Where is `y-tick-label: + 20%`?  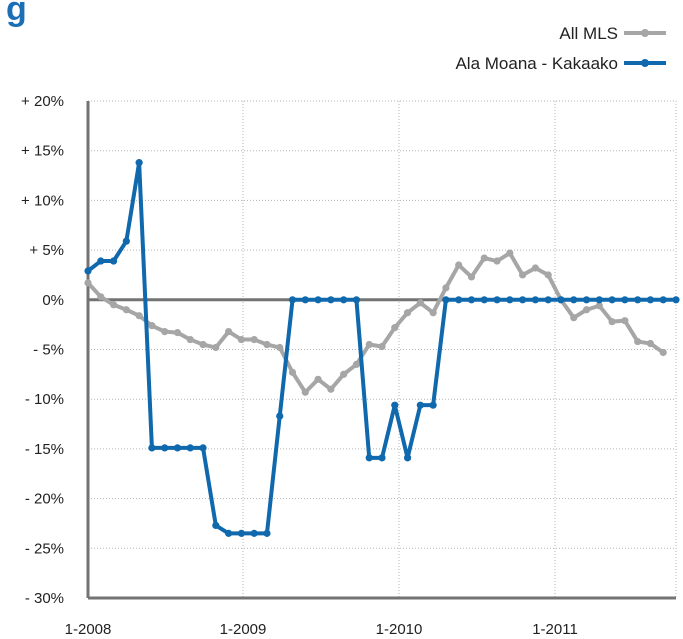 y-tick-label: + 20% is located at coordinates (42, 101).